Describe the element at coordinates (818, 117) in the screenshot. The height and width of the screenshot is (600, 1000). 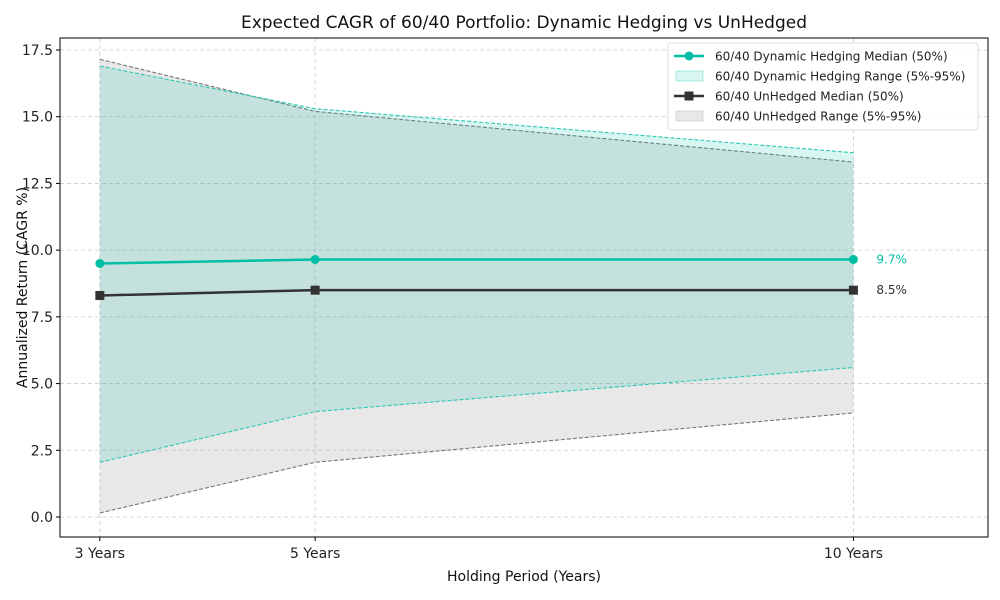
I see `legend-entry-label: 60/40 UnHedged Range (5%-95%)` at that location.